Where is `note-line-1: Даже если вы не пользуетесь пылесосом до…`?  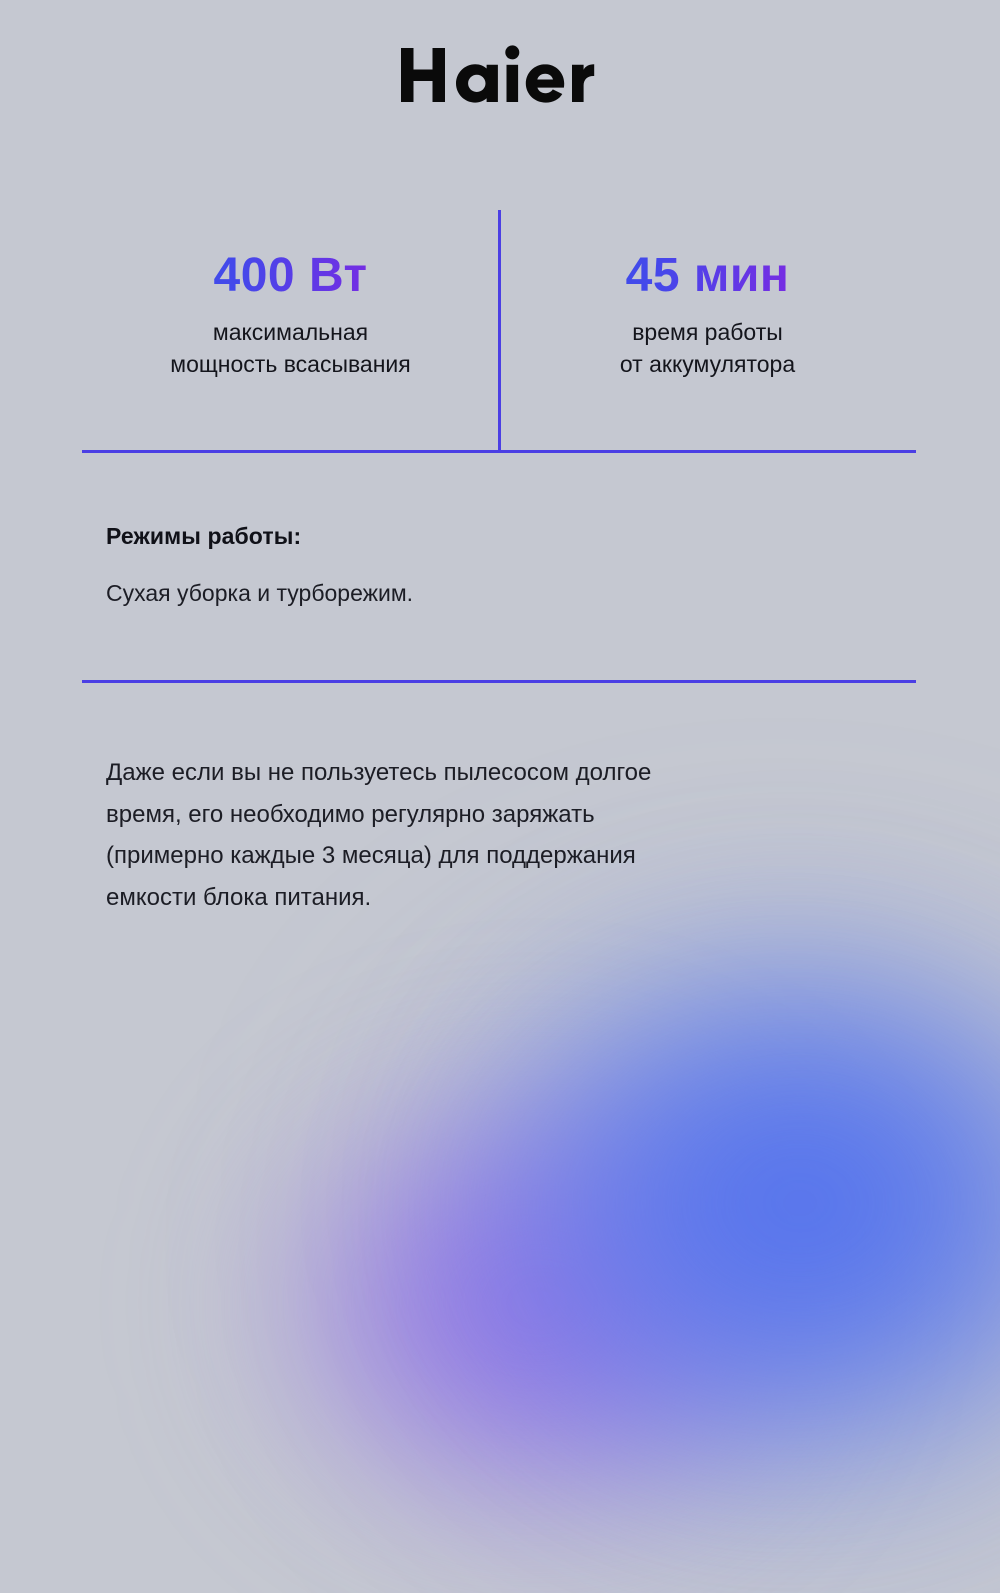 note-line-1: Даже если вы не пользуетесь пылесосом до… is located at coordinates (379, 772).